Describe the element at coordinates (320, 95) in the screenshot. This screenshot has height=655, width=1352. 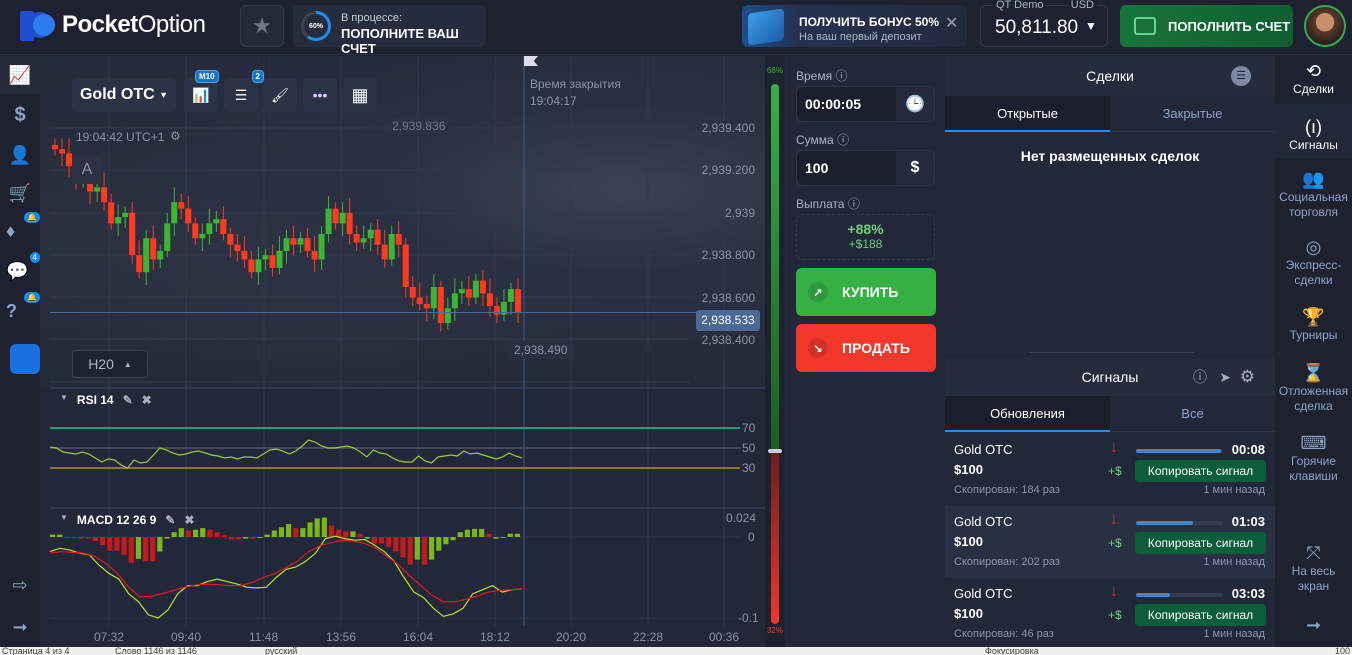
I see `more-button: •••` at that location.